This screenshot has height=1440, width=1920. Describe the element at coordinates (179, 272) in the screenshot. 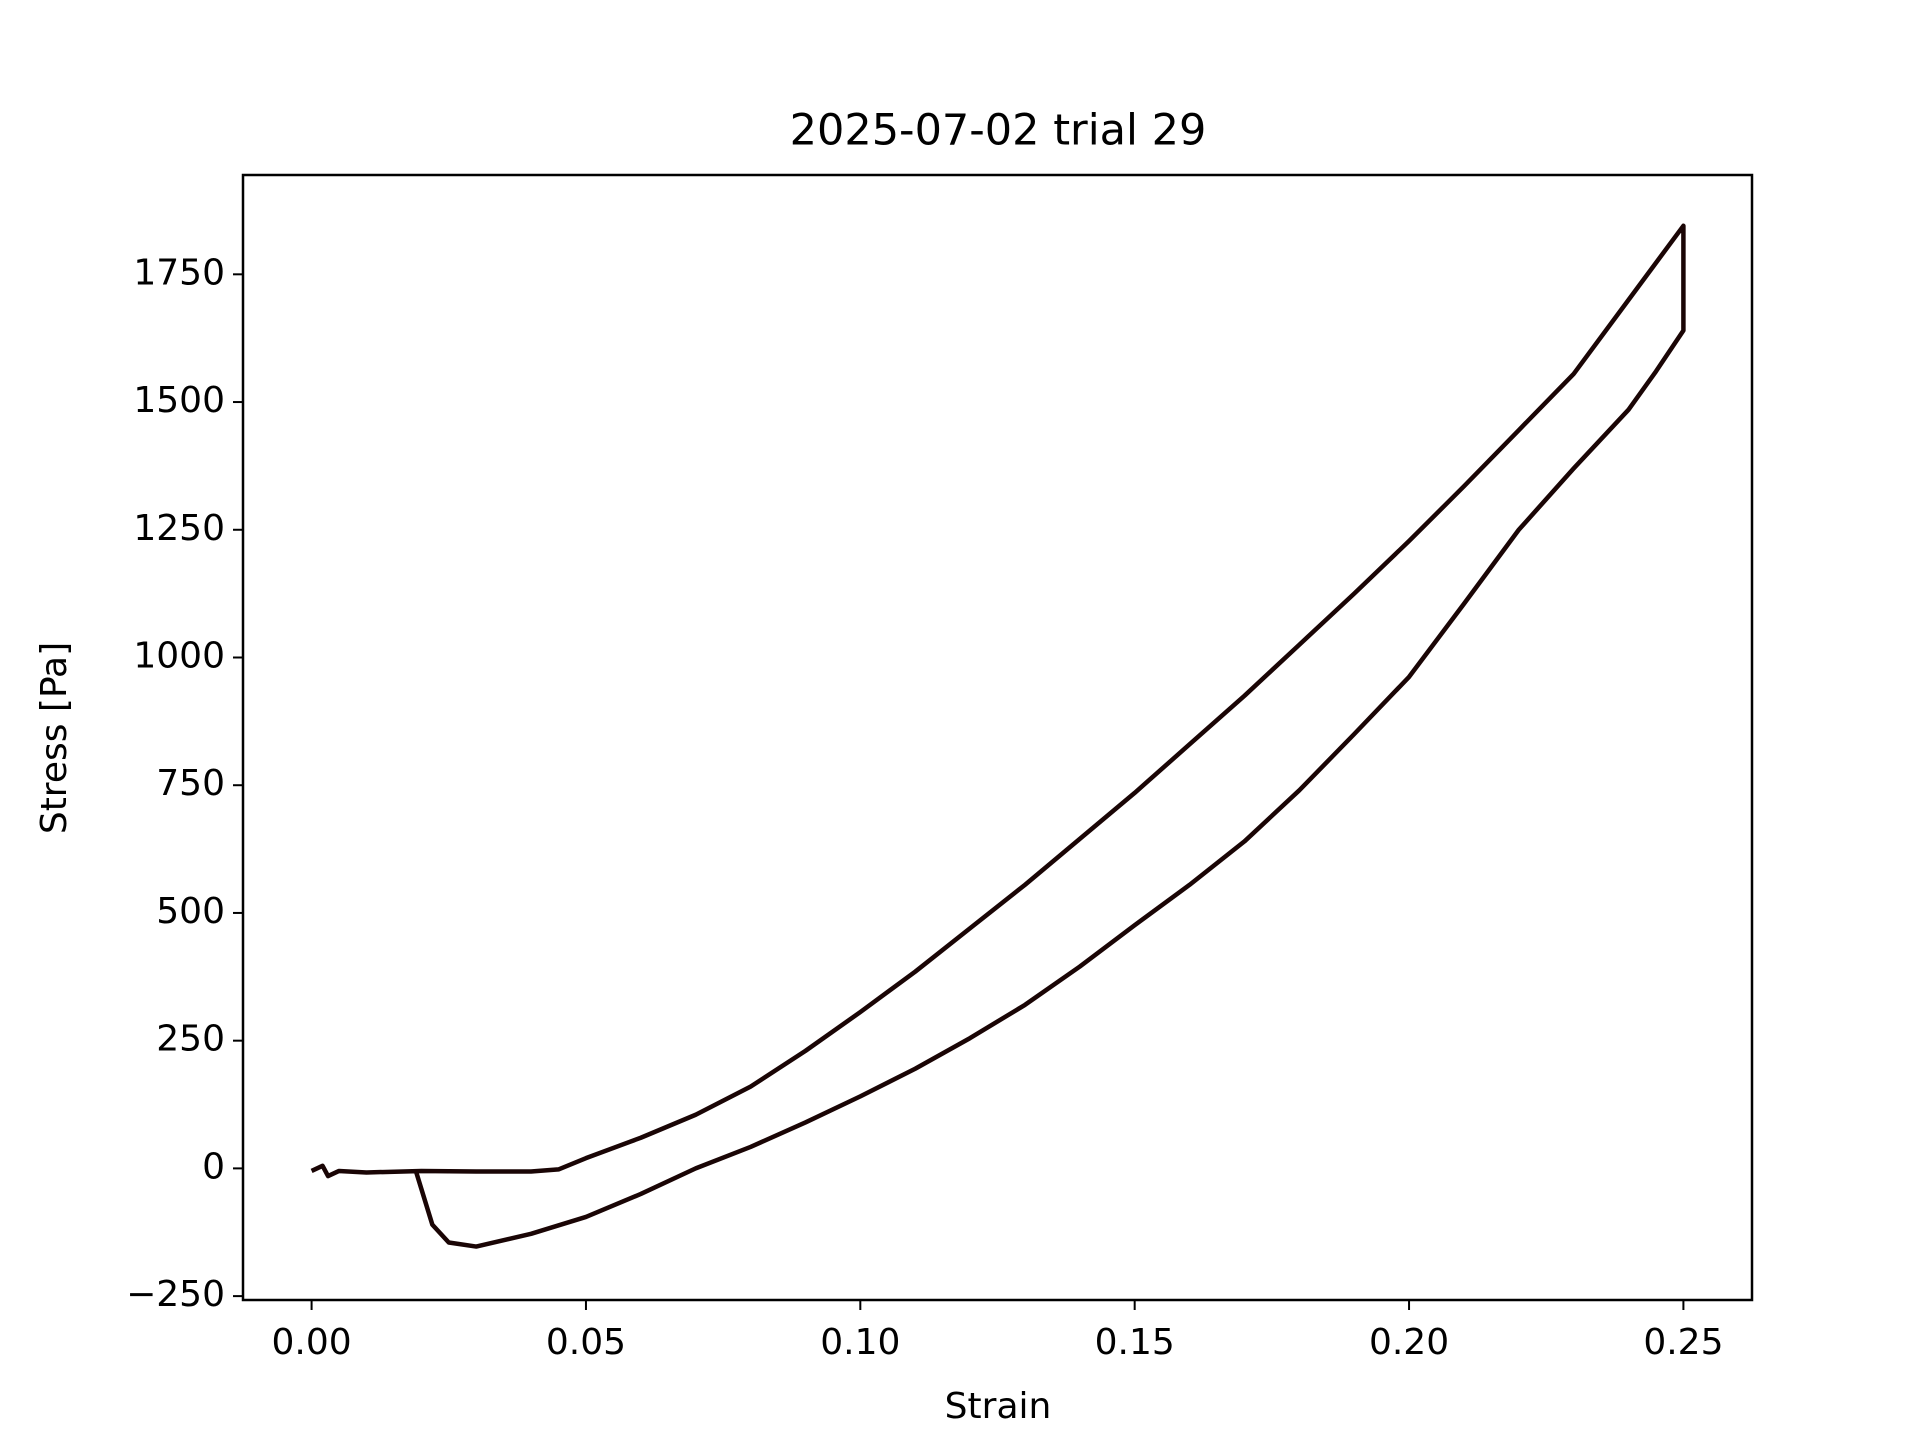

I see `y-tick-label: 1750` at that location.